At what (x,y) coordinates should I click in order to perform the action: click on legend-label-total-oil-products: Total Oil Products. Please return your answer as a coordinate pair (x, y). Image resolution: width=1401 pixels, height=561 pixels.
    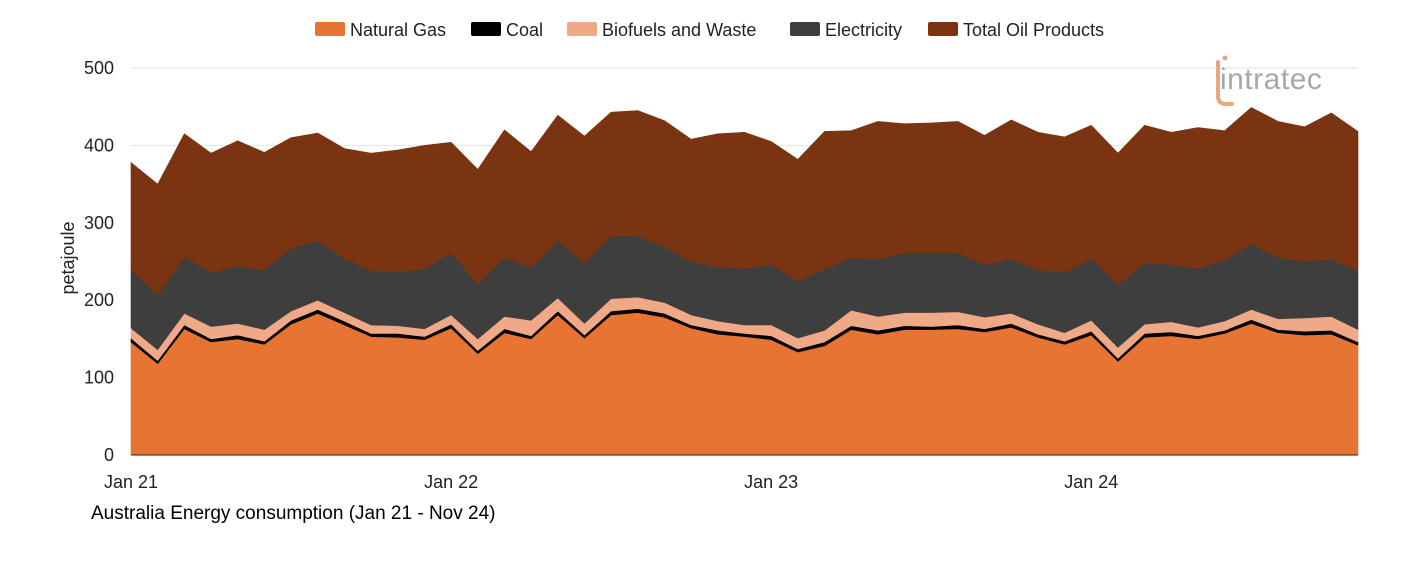
    Looking at the image, I should click on (1033, 30).